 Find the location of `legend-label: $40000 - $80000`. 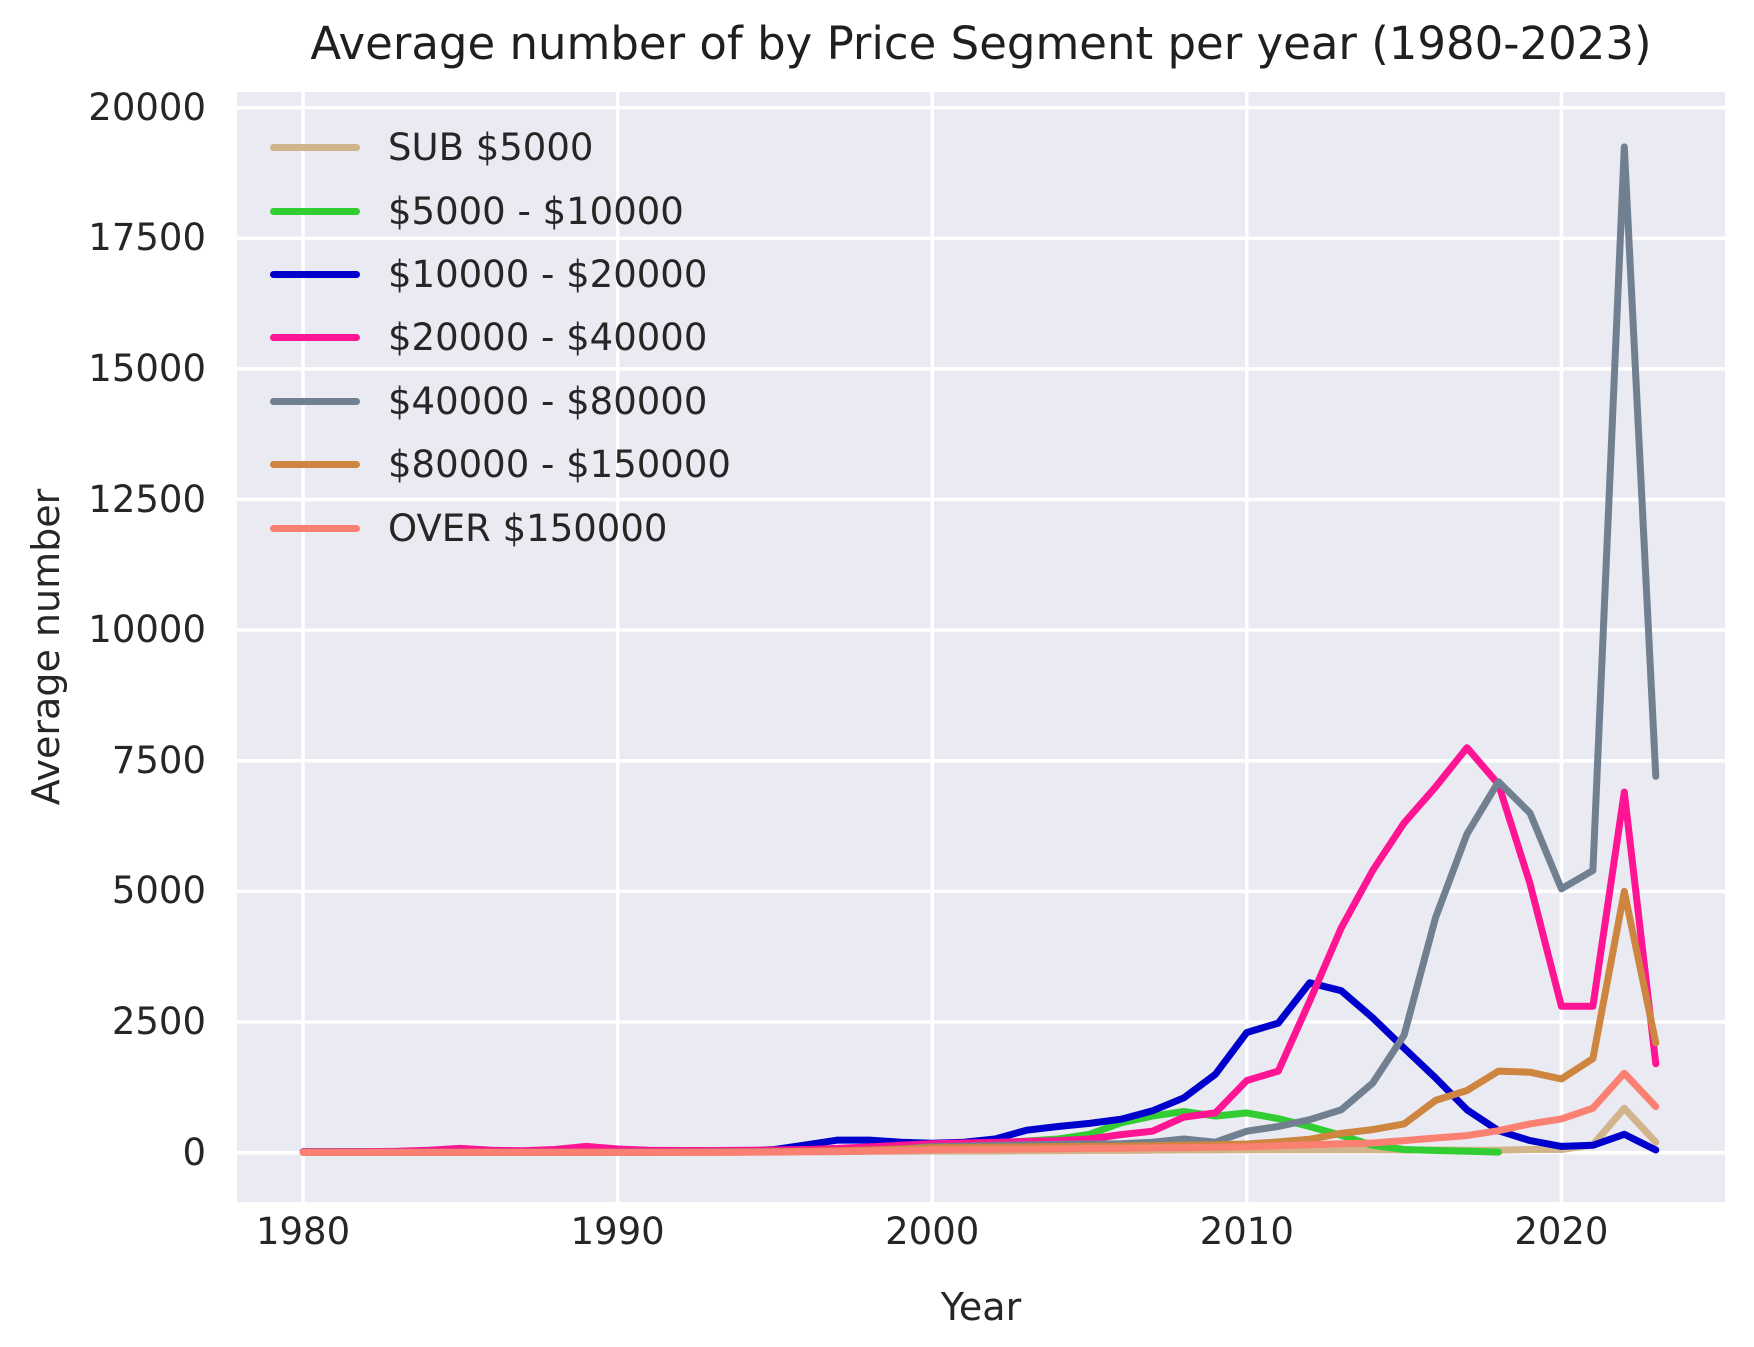

legend-label: $40000 - $80000 is located at coordinates (548, 401).